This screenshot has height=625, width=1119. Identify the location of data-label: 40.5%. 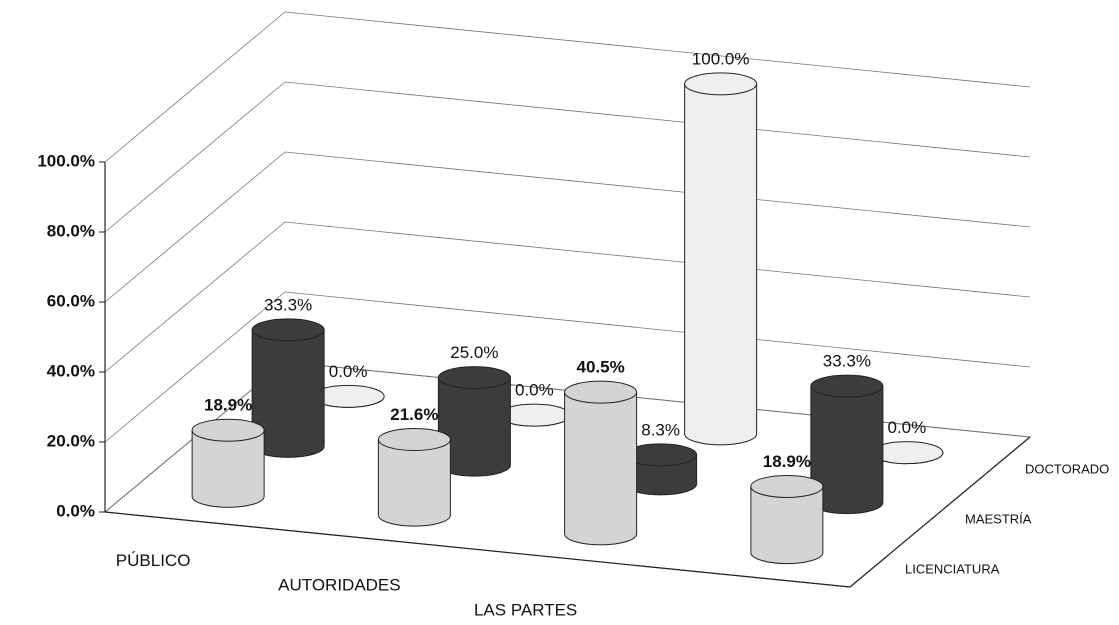
(601, 367).